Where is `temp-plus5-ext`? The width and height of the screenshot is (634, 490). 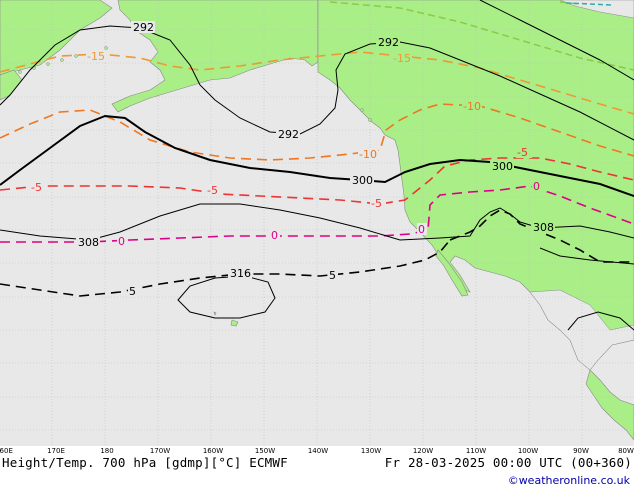 temp-plus5-ext is located at coordinates (541, 236).